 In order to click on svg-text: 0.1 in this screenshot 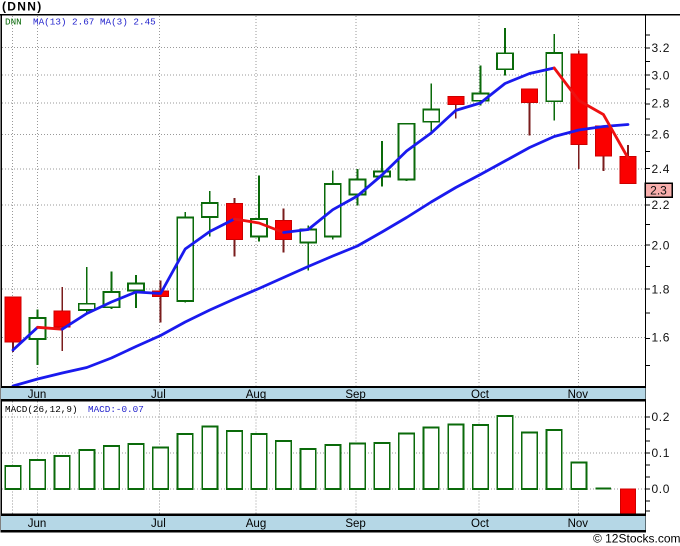, I will do `click(661, 453)`.